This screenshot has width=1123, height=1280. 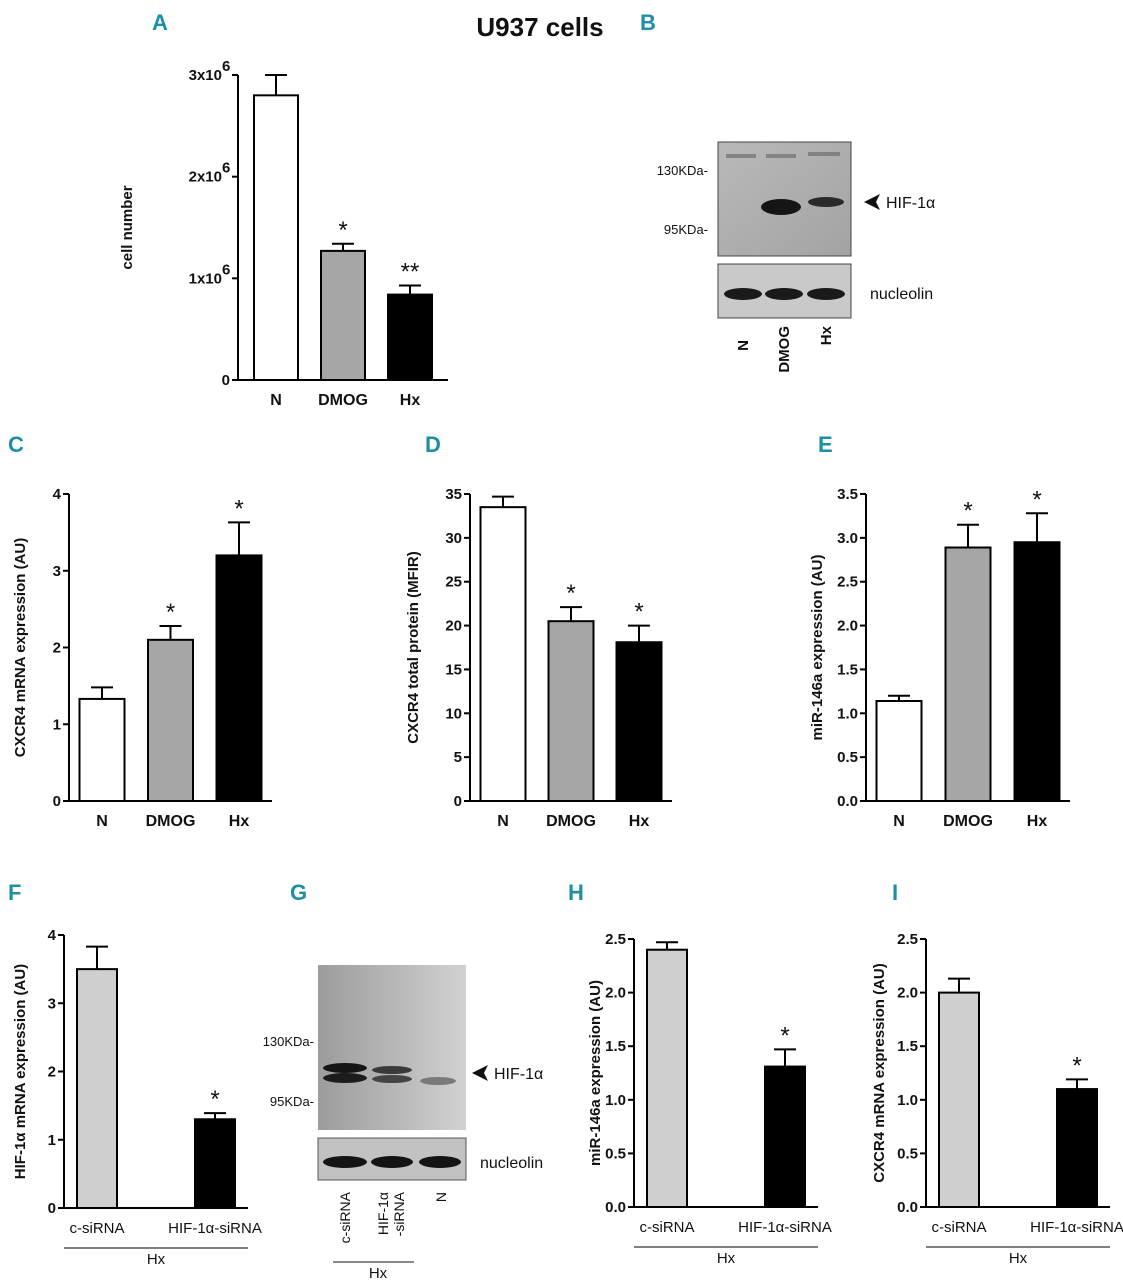 What do you see at coordinates (825, 444) in the screenshot?
I see `panel-label-e: E` at bounding box center [825, 444].